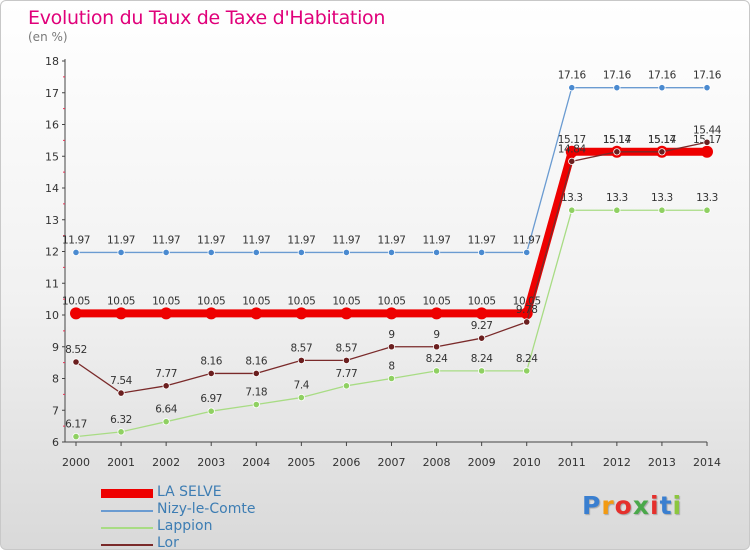 The image size is (750, 550). Describe the element at coordinates (301, 462) in the screenshot. I see `x-tick-label: 2005` at that location.